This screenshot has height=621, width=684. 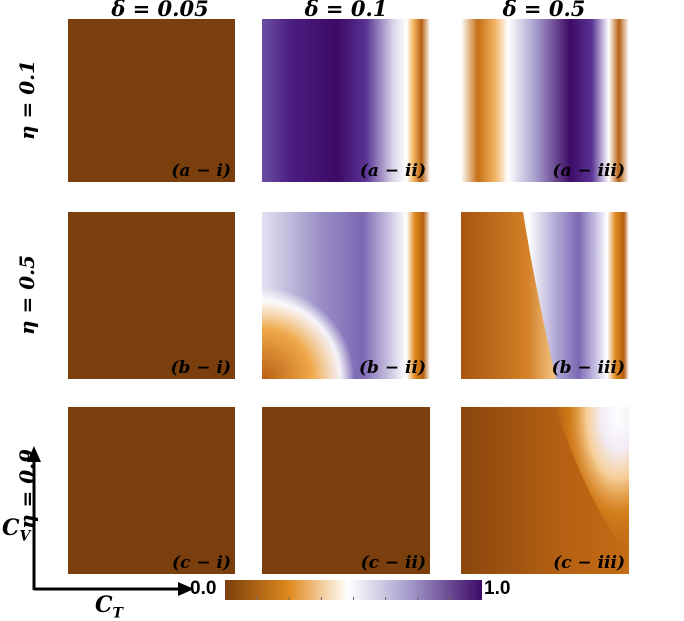 I want to click on heatmap-panel-c-i: (c − i), so click(x=151, y=490).